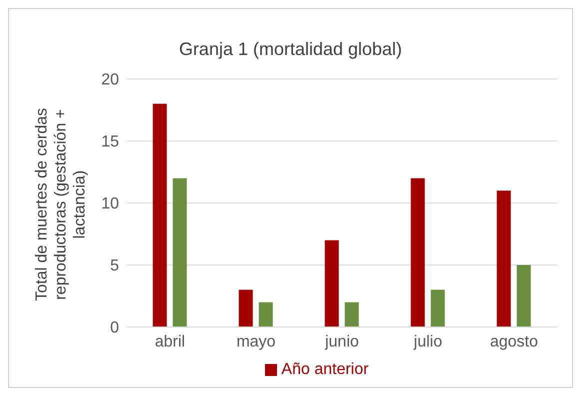 The image size is (581, 396). Describe the element at coordinates (341, 341) in the screenshot. I see `x-tick-label: junio` at that location.